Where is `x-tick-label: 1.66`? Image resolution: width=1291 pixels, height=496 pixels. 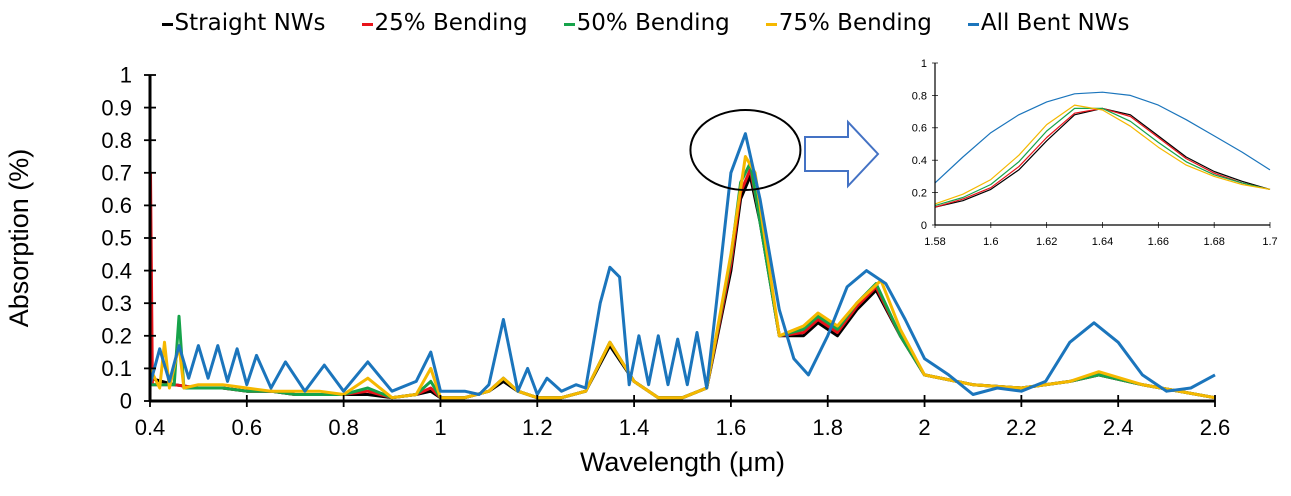 x-tick-label: 1.66 is located at coordinates (1158, 242).